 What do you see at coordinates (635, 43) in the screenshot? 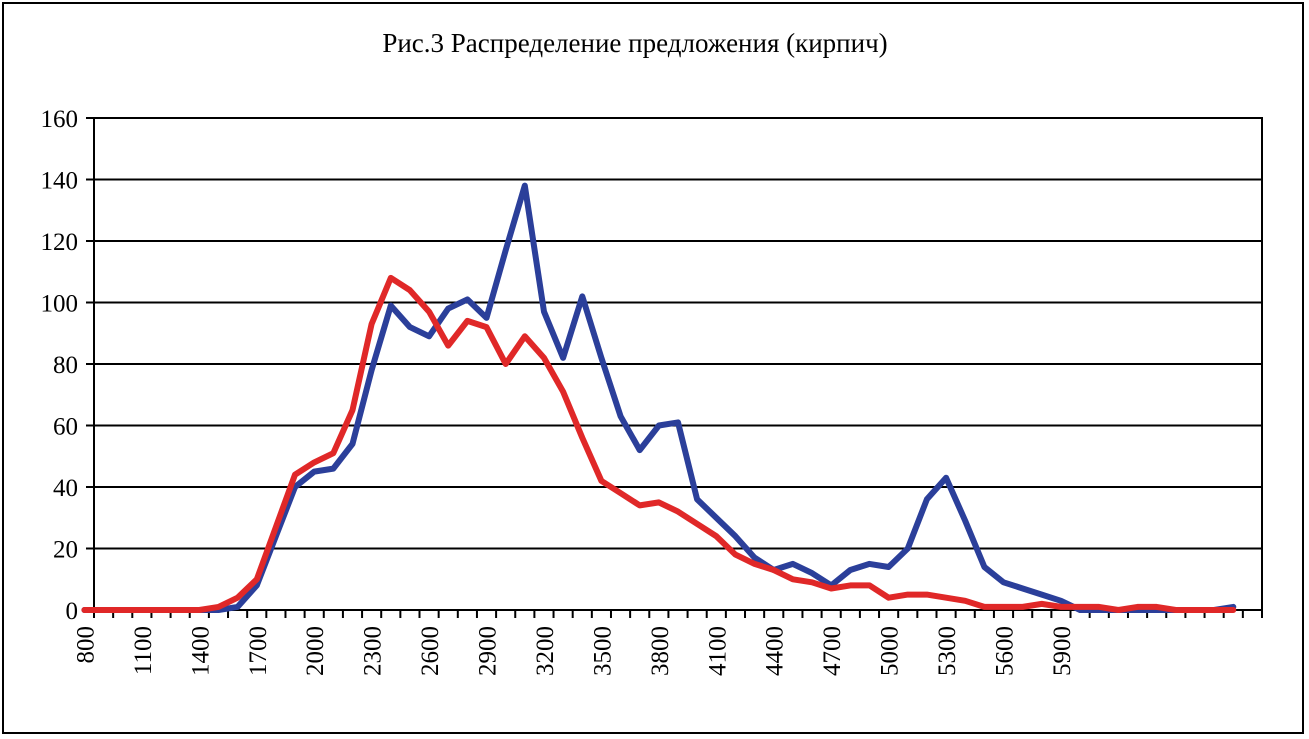
I see `chart-title: Рис.3 Распределение предложения (кирпич)` at bounding box center [635, 43].